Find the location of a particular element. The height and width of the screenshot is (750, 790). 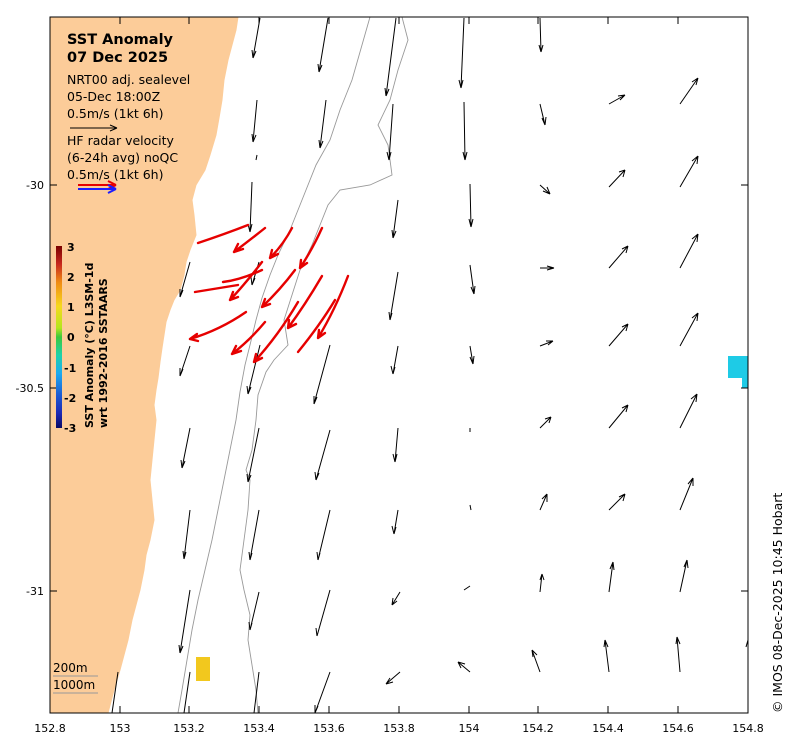

x-tick-label: 153.8 is located at coordinates (399, 728).